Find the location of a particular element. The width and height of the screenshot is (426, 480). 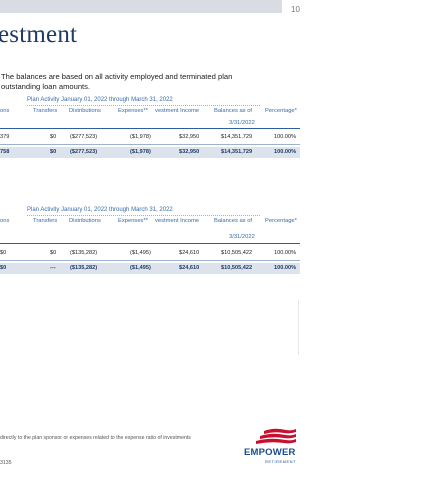

empower-logo: EMPOWER RETIREMENT is located at coordinates (272, 447).